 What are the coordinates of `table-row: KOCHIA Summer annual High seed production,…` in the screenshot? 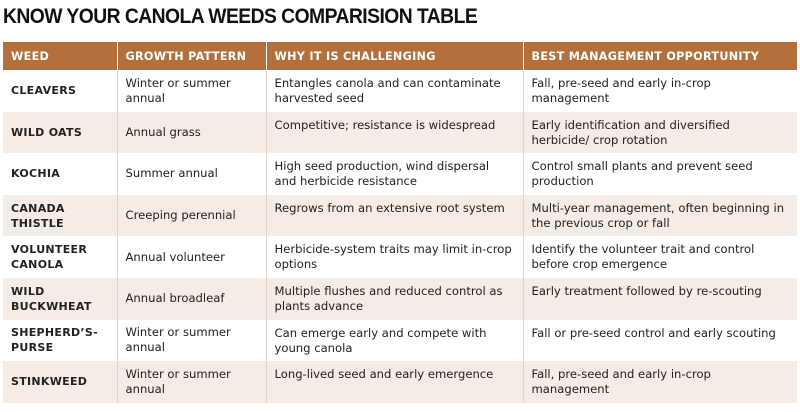 It's located at (400, 174).